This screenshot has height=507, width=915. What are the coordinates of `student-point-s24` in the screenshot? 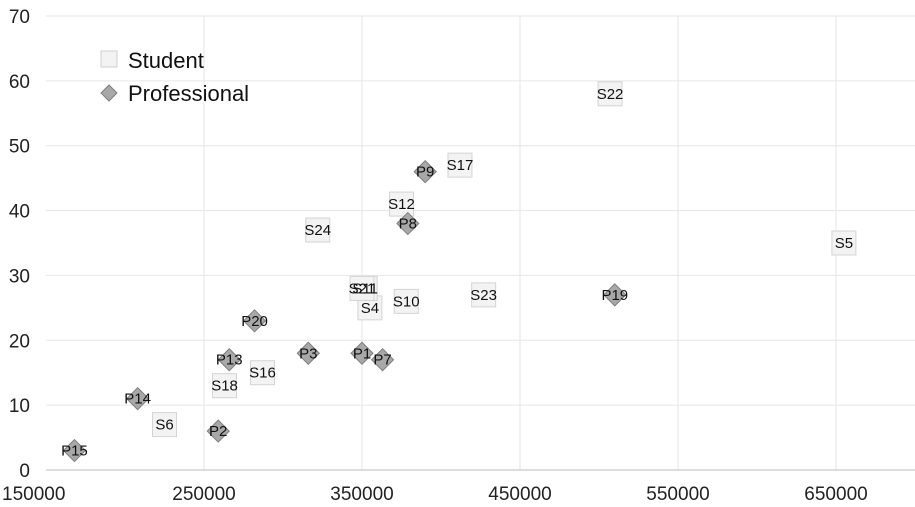 It's located at (318, 230).